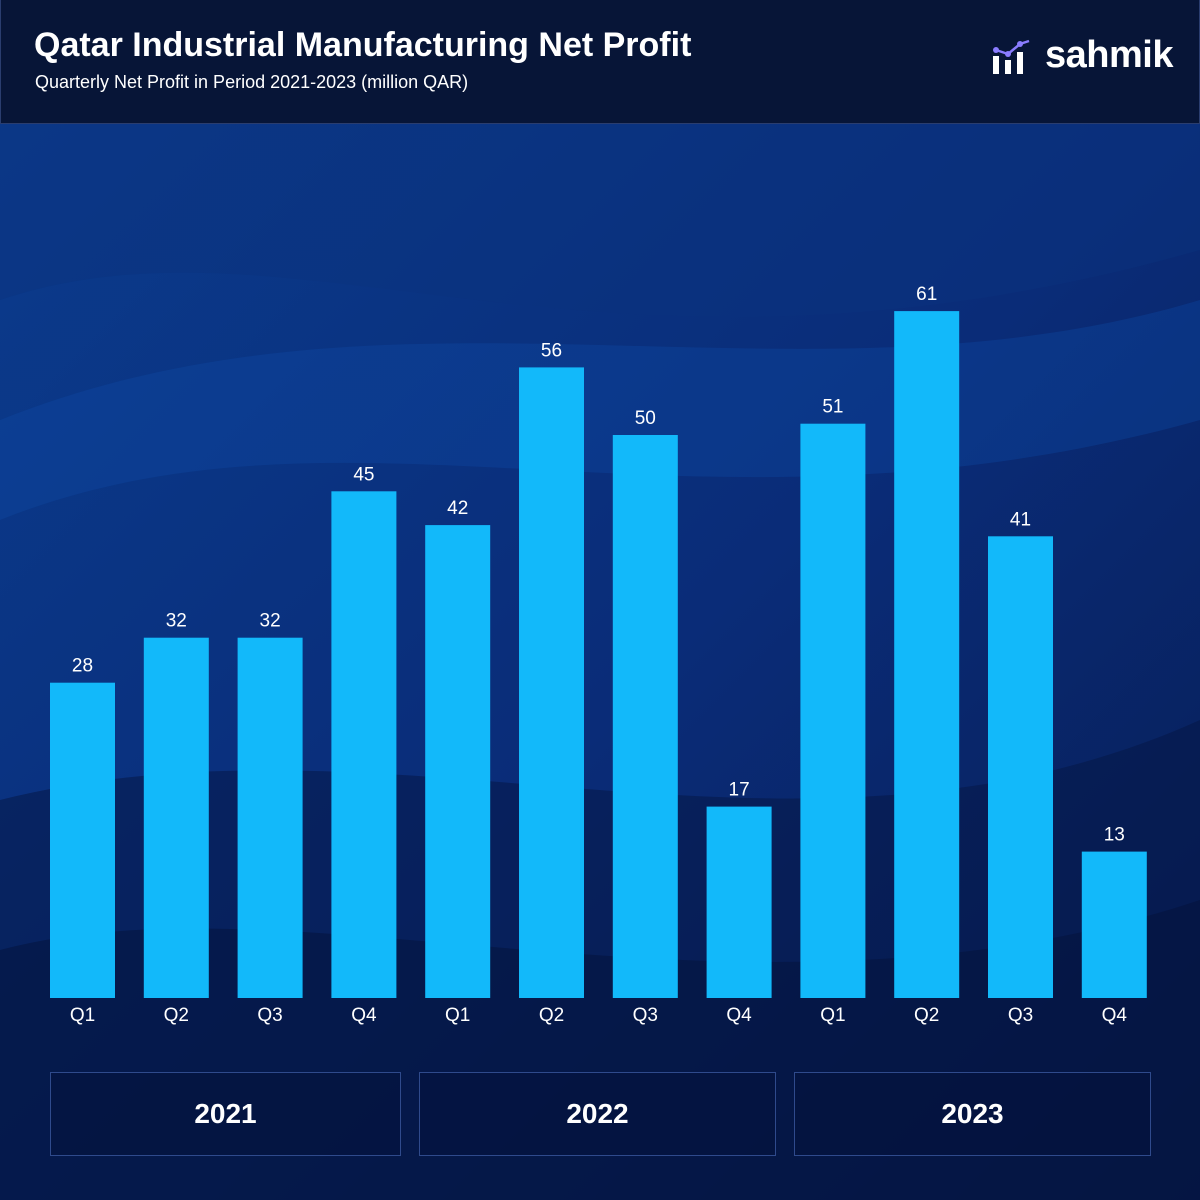  I want to click on year-group-2022: 2022, so click(597, 1114).